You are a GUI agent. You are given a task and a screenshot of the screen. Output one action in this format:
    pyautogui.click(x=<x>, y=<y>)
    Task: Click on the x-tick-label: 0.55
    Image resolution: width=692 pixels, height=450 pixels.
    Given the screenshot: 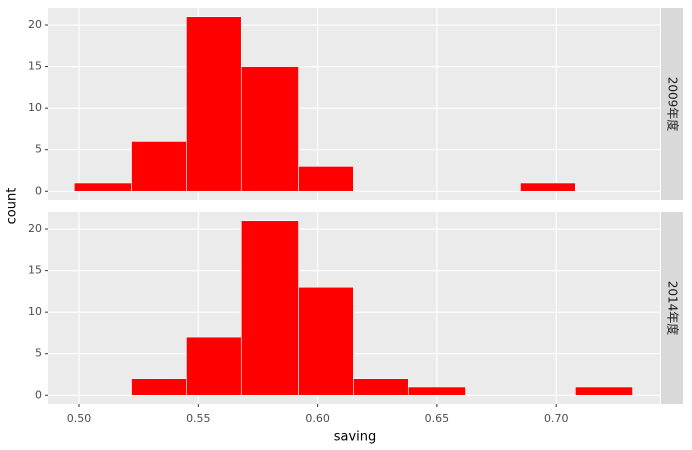 What is the action you would take?
    pyautogui.click(x=198, y=418)
    